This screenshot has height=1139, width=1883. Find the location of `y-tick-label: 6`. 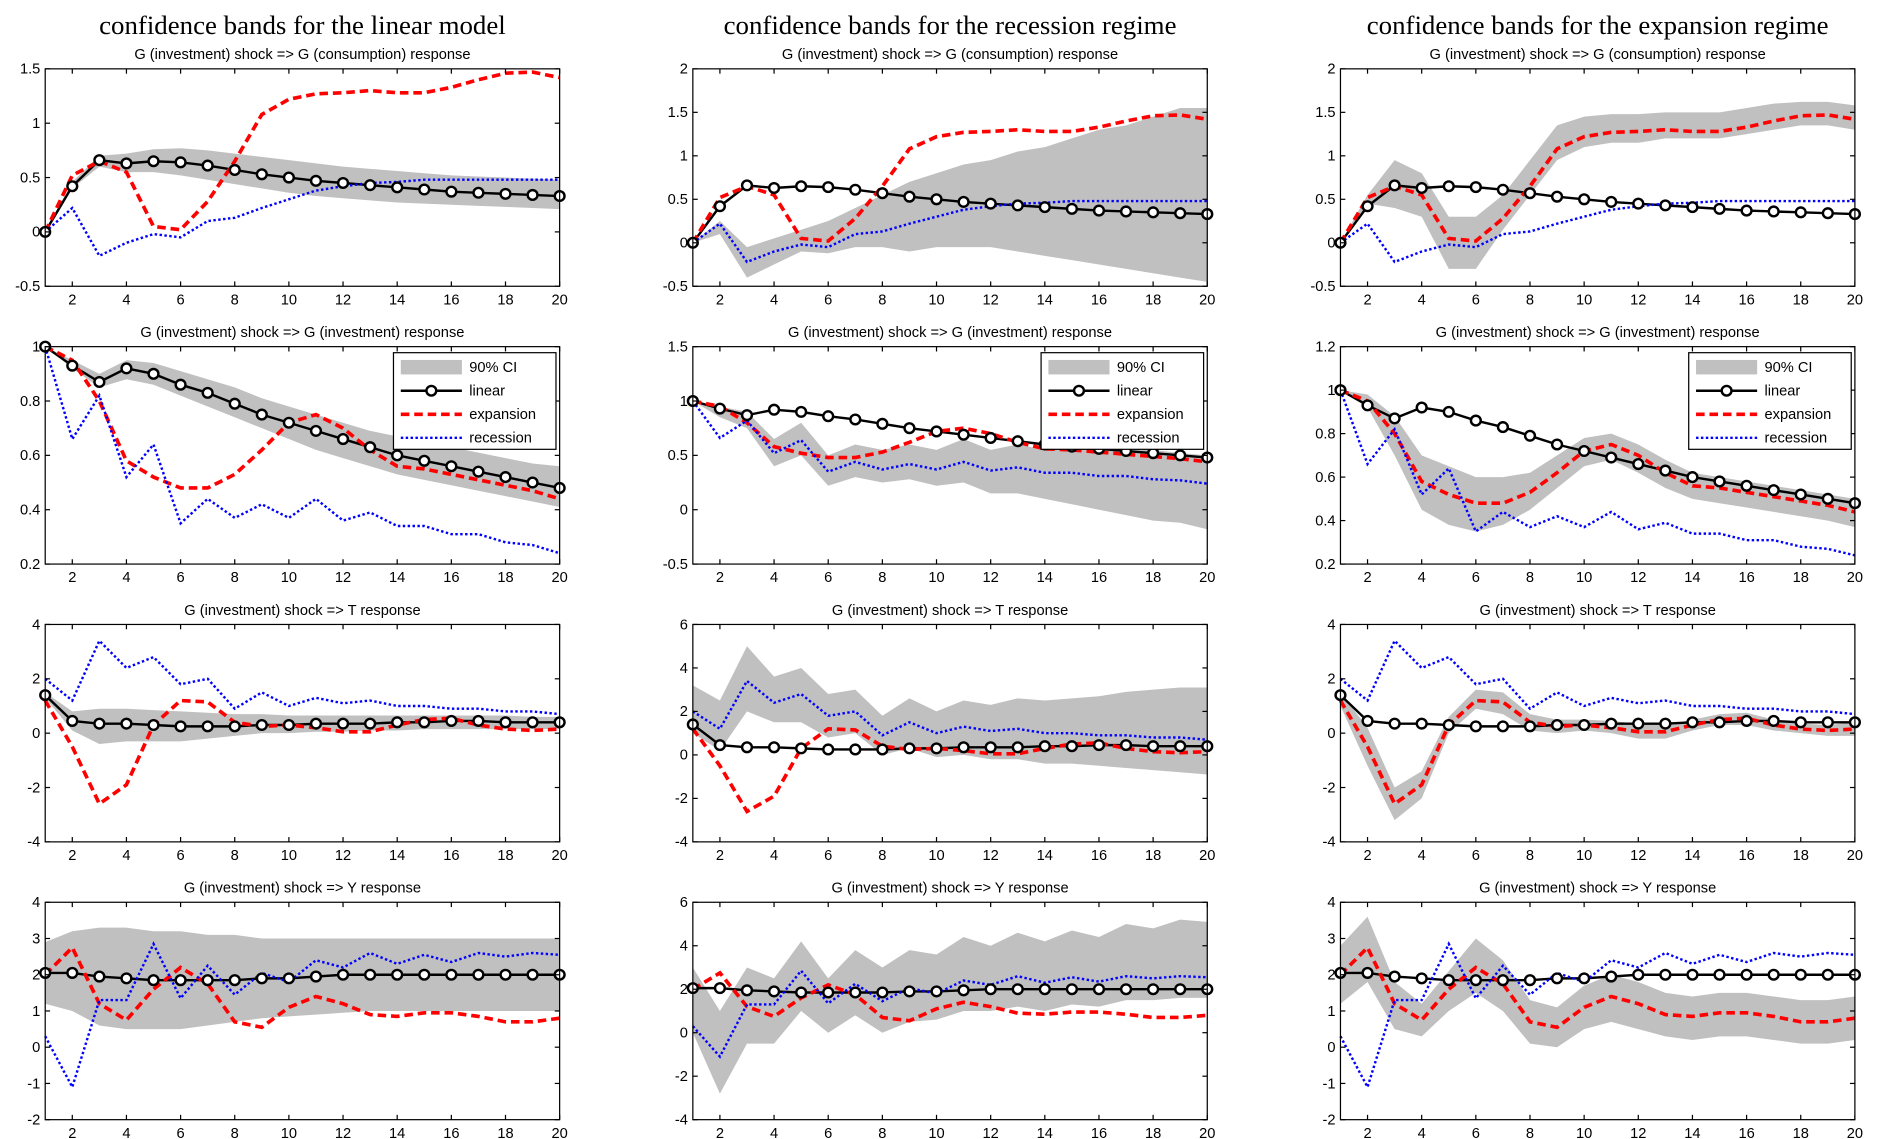

y-tick-label: 6 is located at coordinates (684, 625).